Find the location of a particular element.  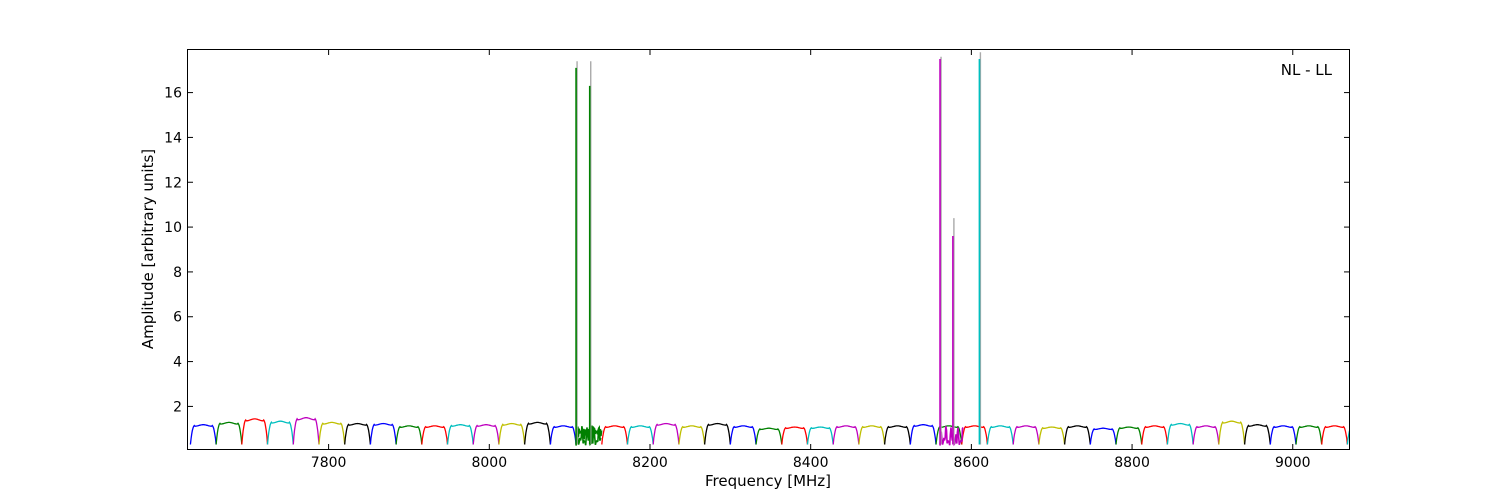

y-tick-label: 12 is located at coordinates (173, 183).